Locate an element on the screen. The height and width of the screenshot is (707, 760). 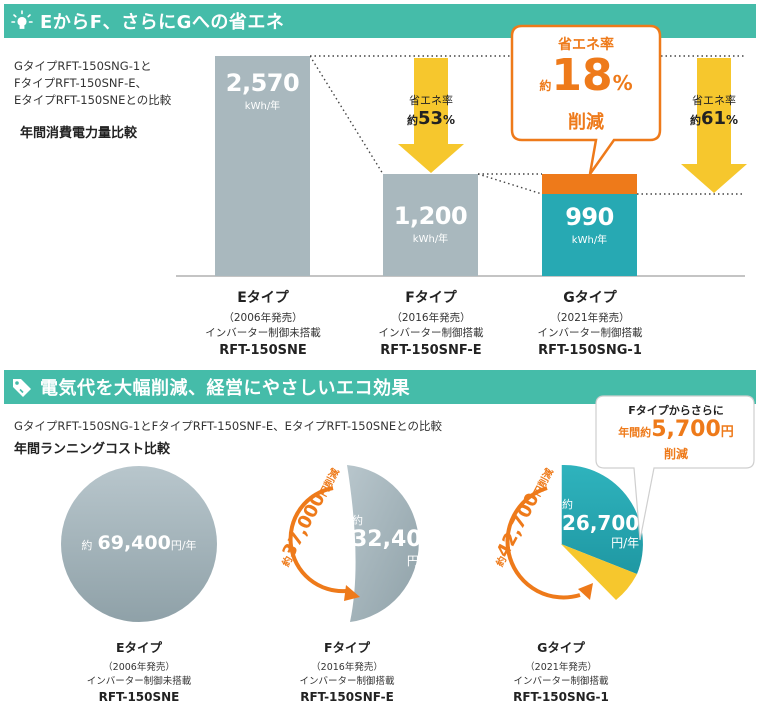
bar-caption-g: Gタイプ （2021年発売） インバーター制御搭載 RFT-150SNG-1 is located at coordinates (590, 322).